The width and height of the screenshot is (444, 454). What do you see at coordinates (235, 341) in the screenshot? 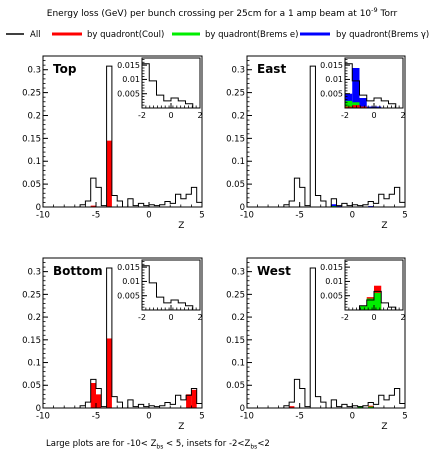
I see `panel-west-ytick-label: 0.15` at bounding box center [235, 341].